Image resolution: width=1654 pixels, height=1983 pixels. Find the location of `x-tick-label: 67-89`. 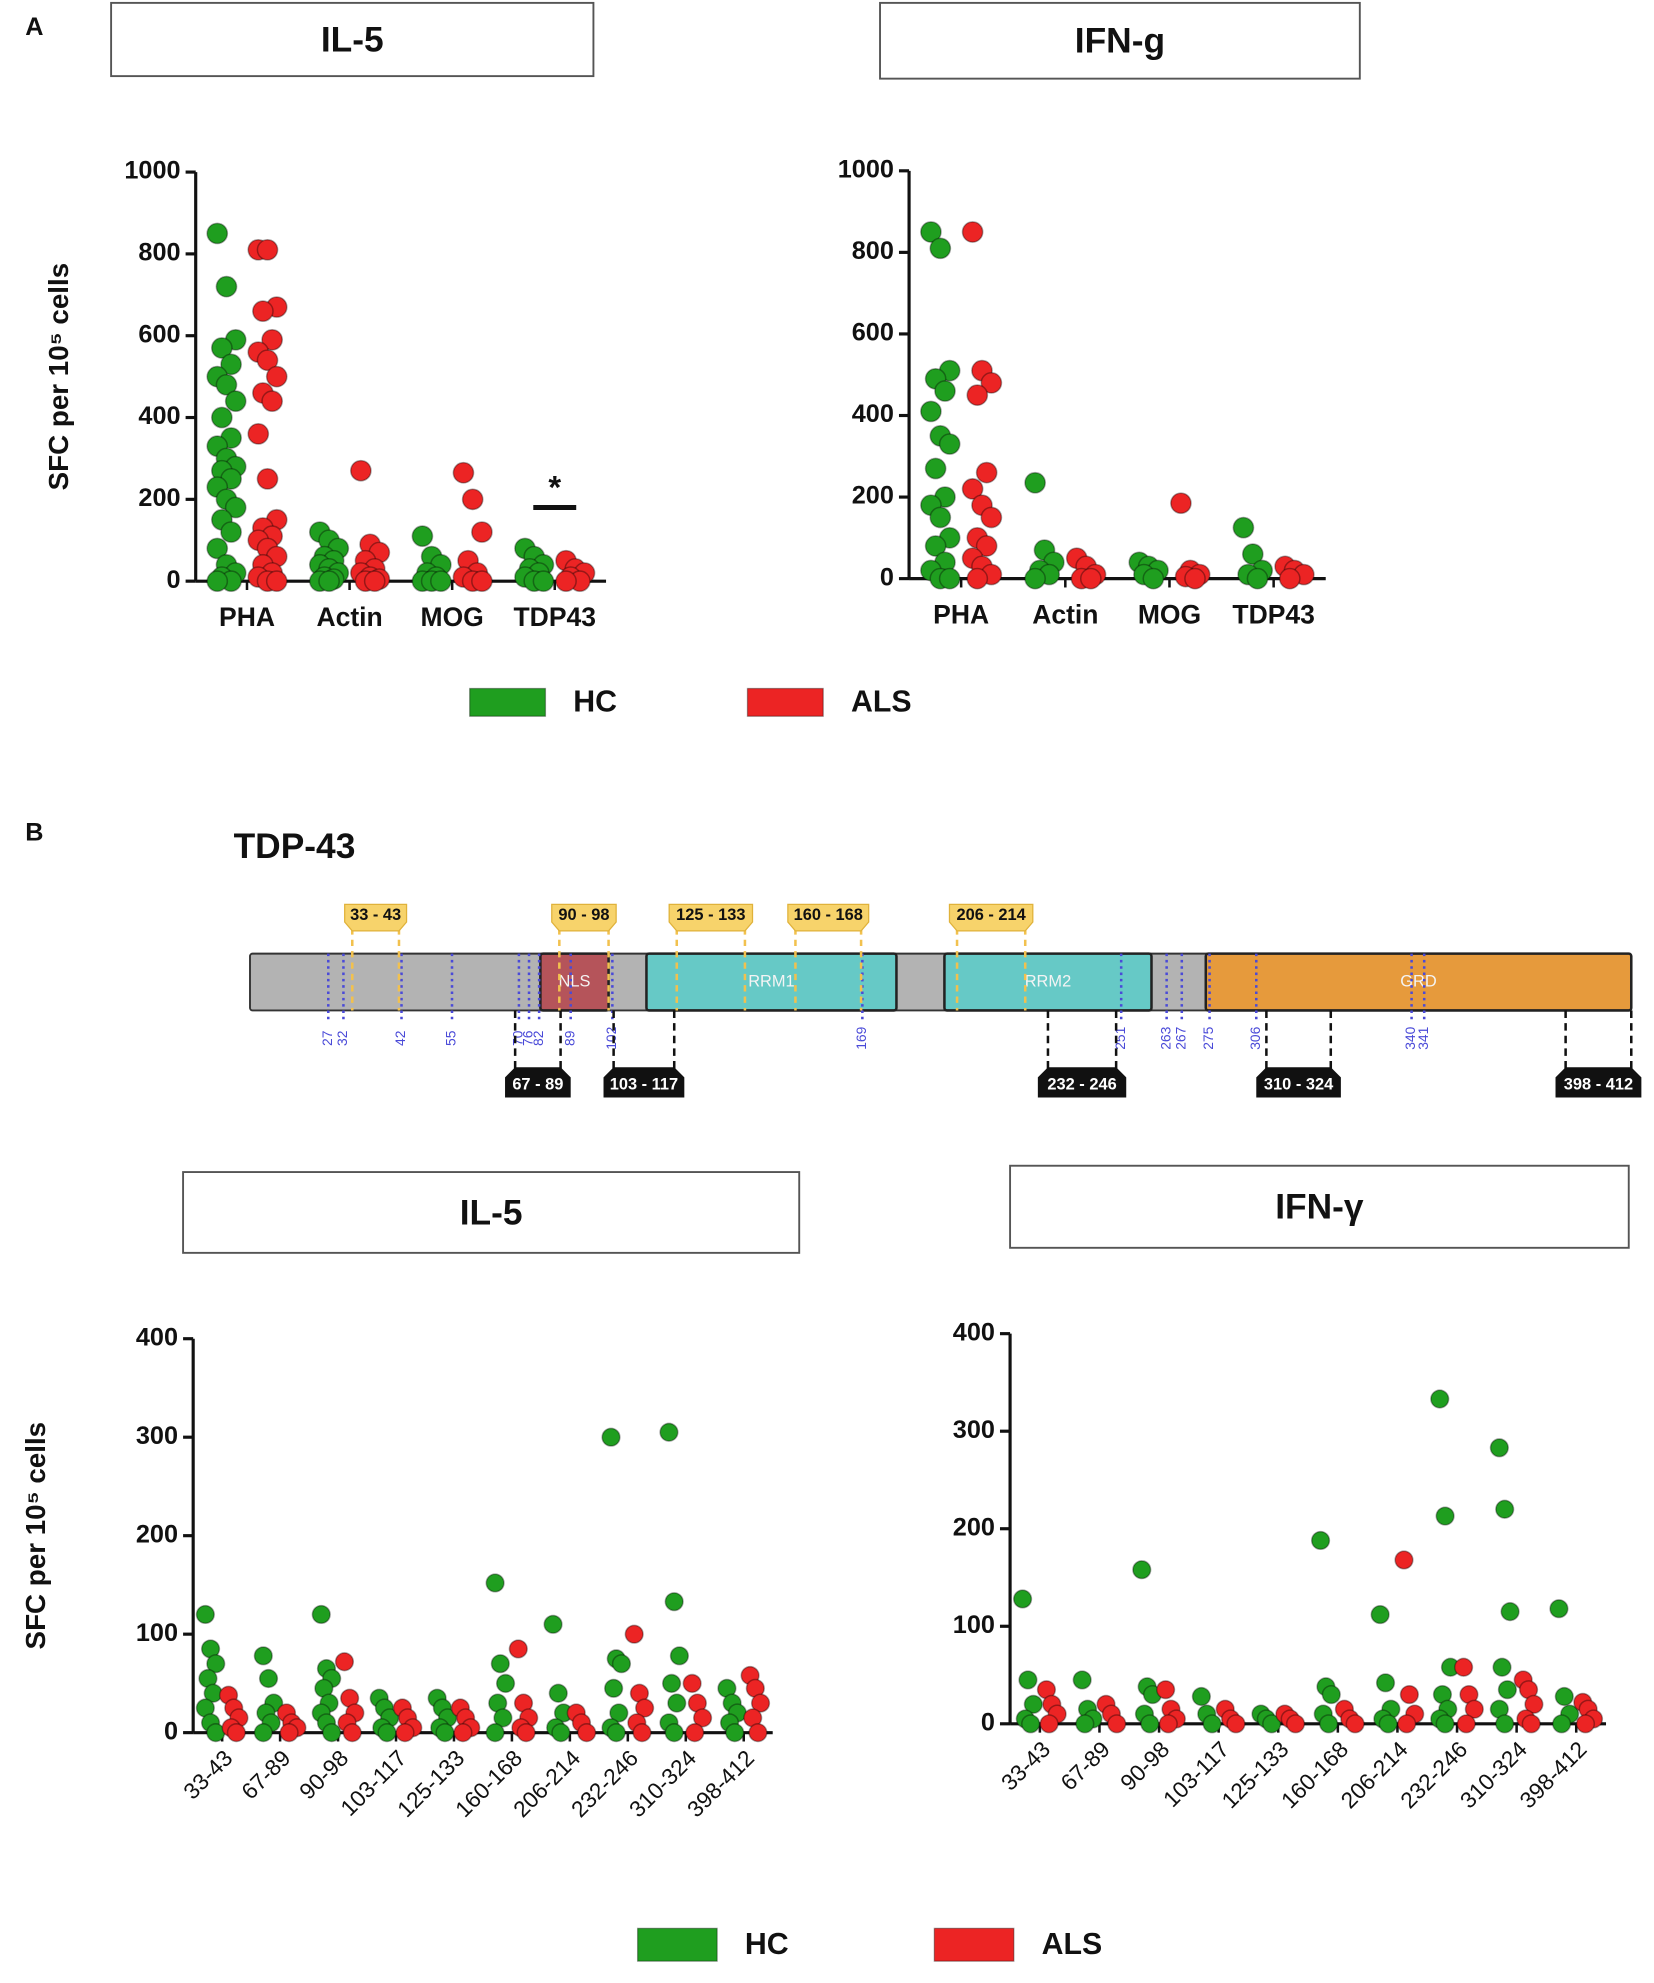

x-tick-label: 67-89 is located at coordinates (265, 1774).